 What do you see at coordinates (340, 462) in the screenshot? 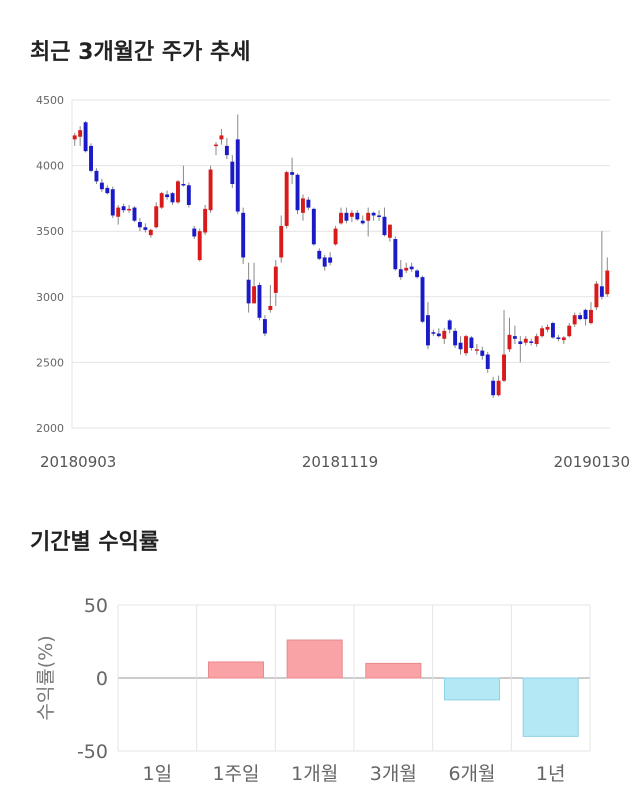
I see `date-tick-label: 20181119` at bounding box center [340, 462].